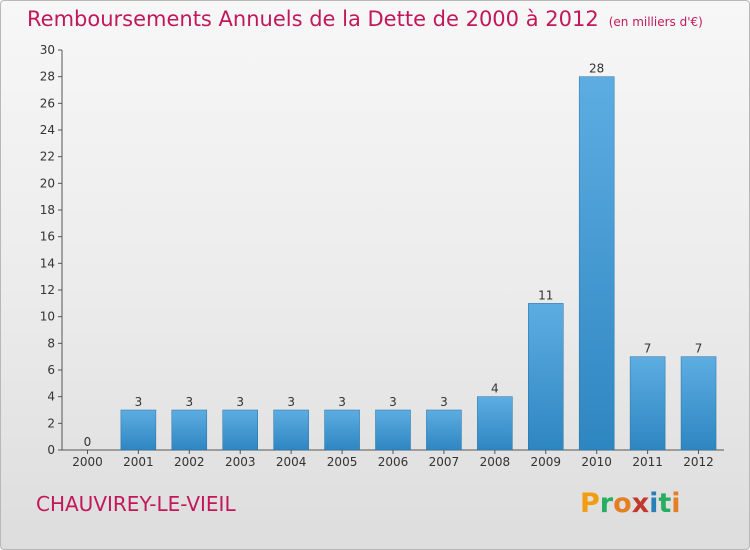 Image resolution: width=750 pixels, height=550 pixels. What do you see at coordinates (47, 237) in the screenshot?
I see `y-tick-label: 16` at bounding box center [47, 237].